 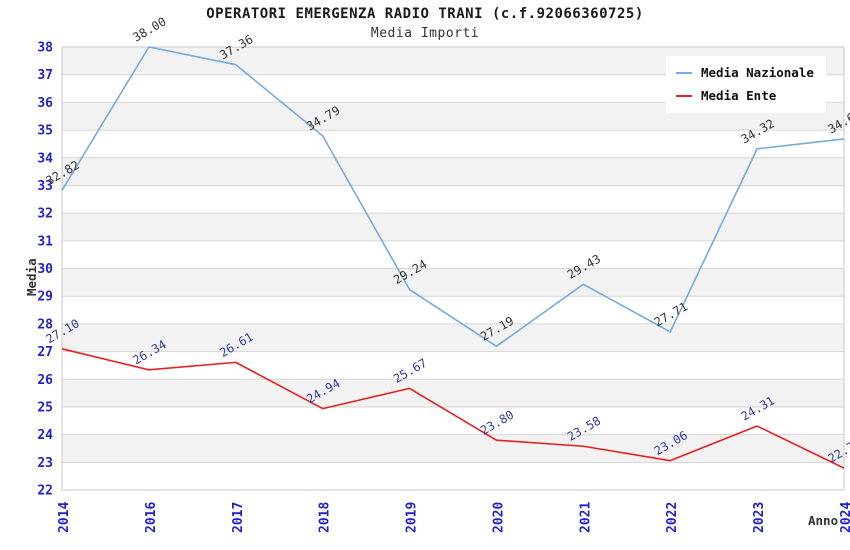 I want to click on y-tick-label: 24, so click(x=45, y=435).